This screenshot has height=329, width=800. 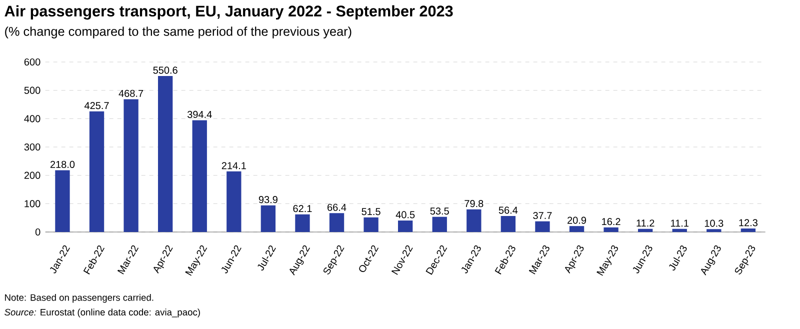 What do you see at coordinates (714, 223) in the screenshot?
I see `data-label: 10.3` at bounding box center [714, 223].